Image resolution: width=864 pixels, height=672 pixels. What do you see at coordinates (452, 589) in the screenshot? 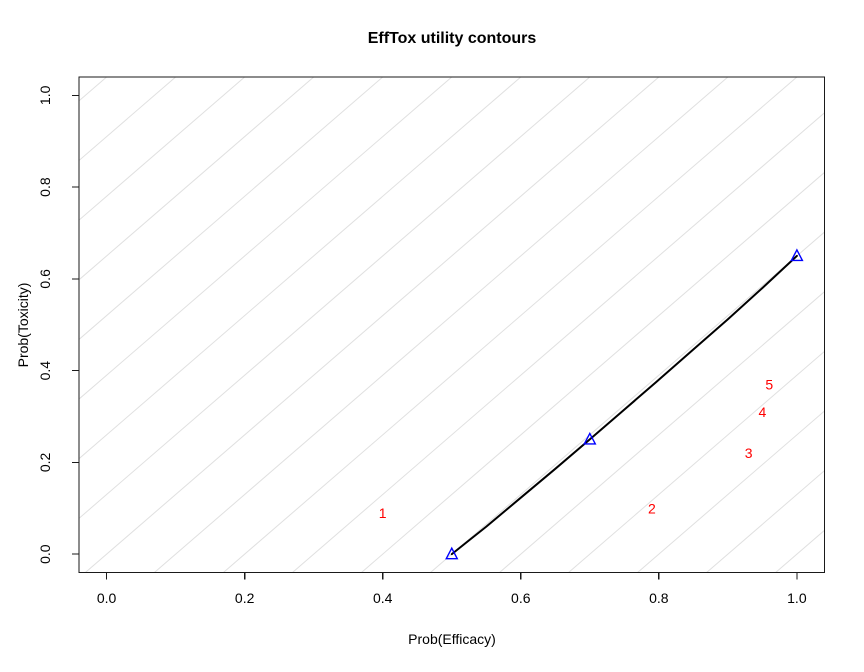
I see `x-axis: 0.0 0.2 0.4 0.6 0.8 1.0` at bounding box center [452, 589].